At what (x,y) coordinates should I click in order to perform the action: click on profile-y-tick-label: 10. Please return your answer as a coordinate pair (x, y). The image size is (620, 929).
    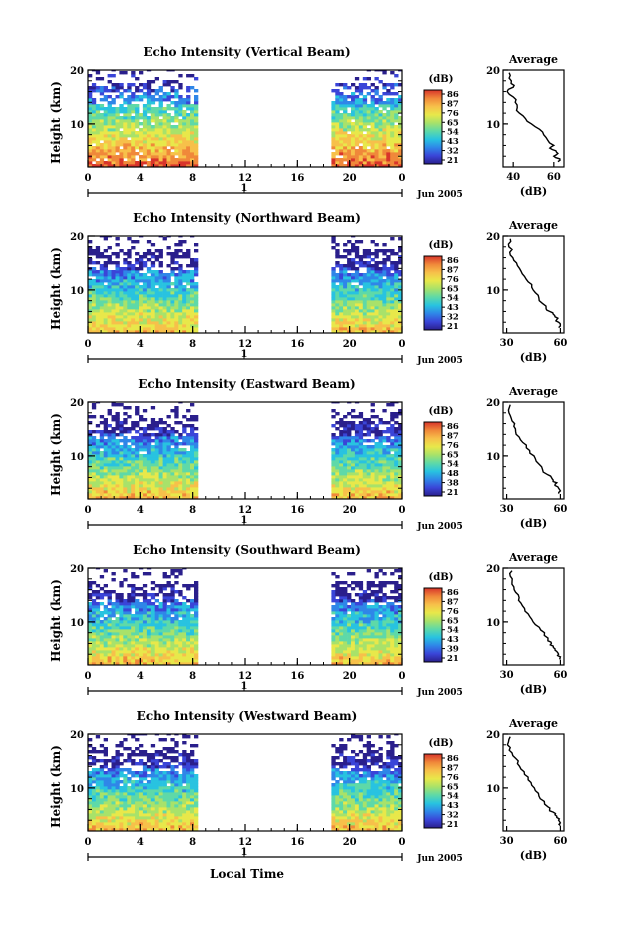
    Looking at the image, I should click on (493, 291).